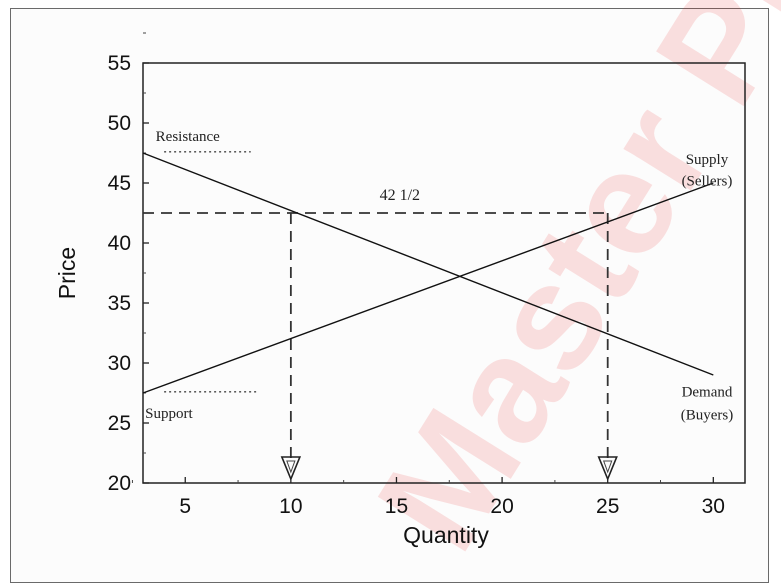 The height and width of the screenshot is (588, 781). I want to click on y-tick-label: 20, so click(119, 483).